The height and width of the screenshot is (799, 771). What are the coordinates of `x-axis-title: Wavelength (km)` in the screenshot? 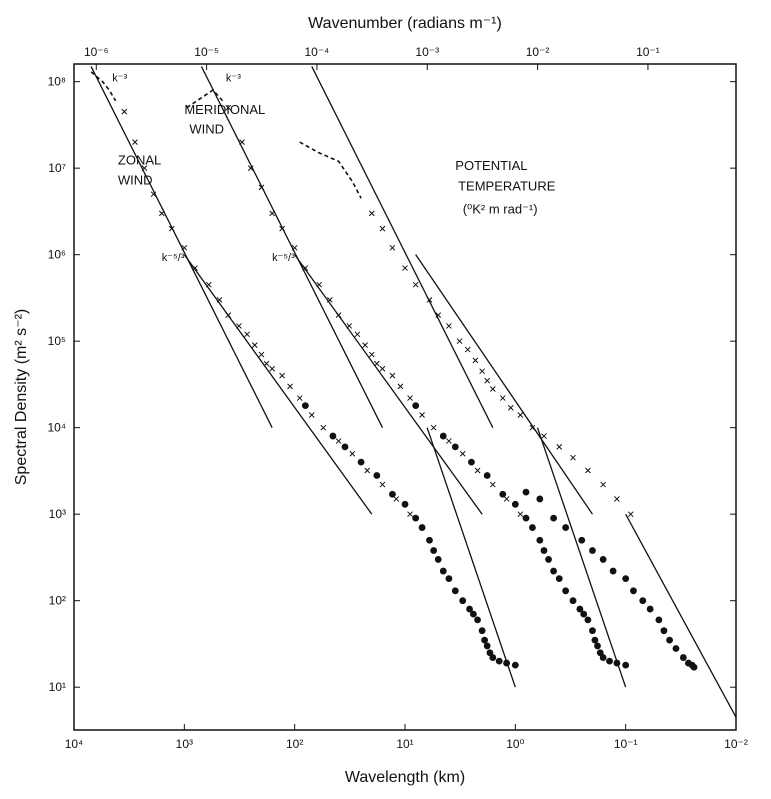 It's located at (405, 777).